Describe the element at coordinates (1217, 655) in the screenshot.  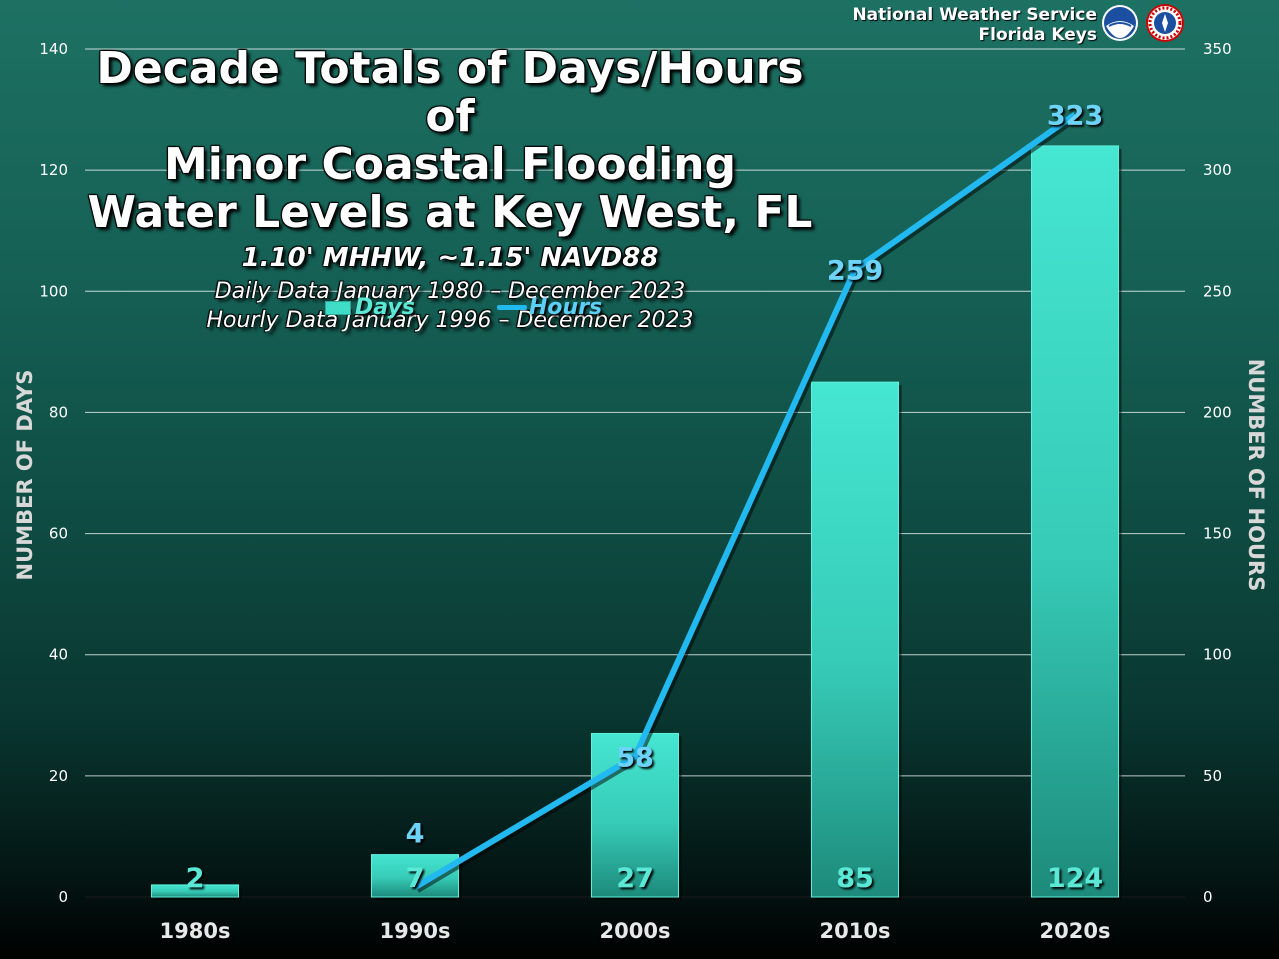
I see `y-right-tick-100: 100` at that location.